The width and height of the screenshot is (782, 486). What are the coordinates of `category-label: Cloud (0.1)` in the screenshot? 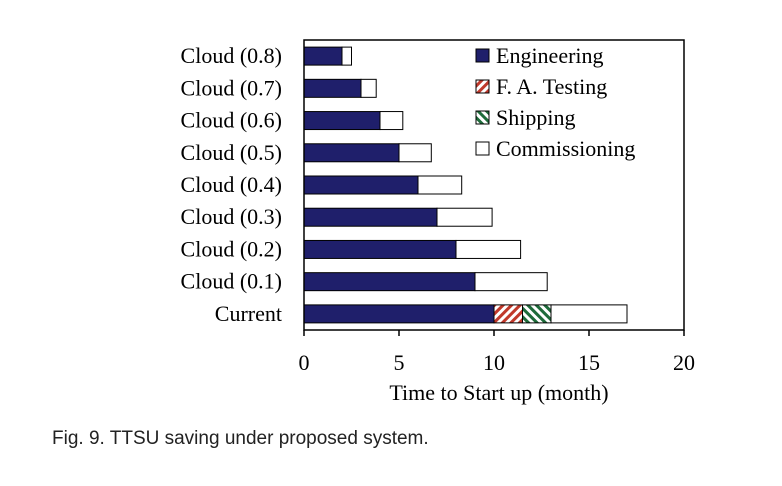 It's located at (231, 281).